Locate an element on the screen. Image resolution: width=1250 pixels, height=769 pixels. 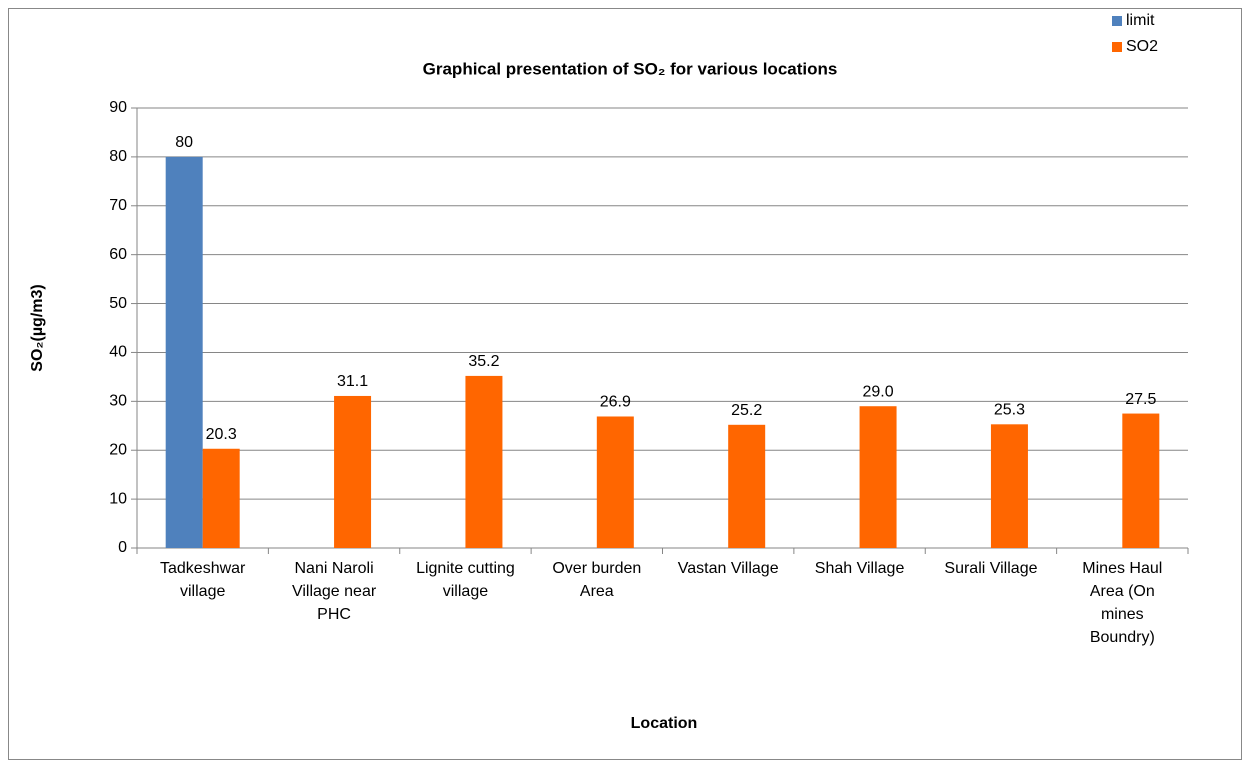
y-tick-label: 70 is located at coordinates (118, 205).